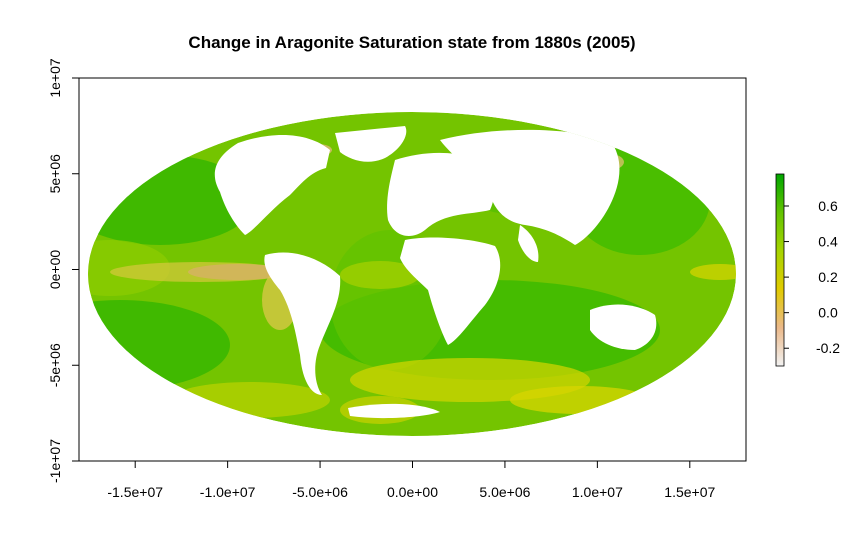  I want to click on legend-tick-label: 0.6, so click(828, 206).